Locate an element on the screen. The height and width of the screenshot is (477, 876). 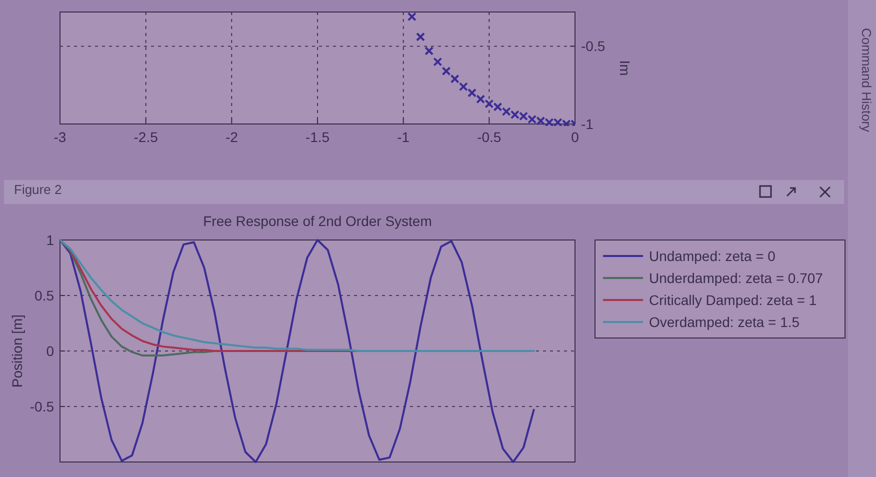
x-tick-label: -0.5 is located at coordinates (489, 137).